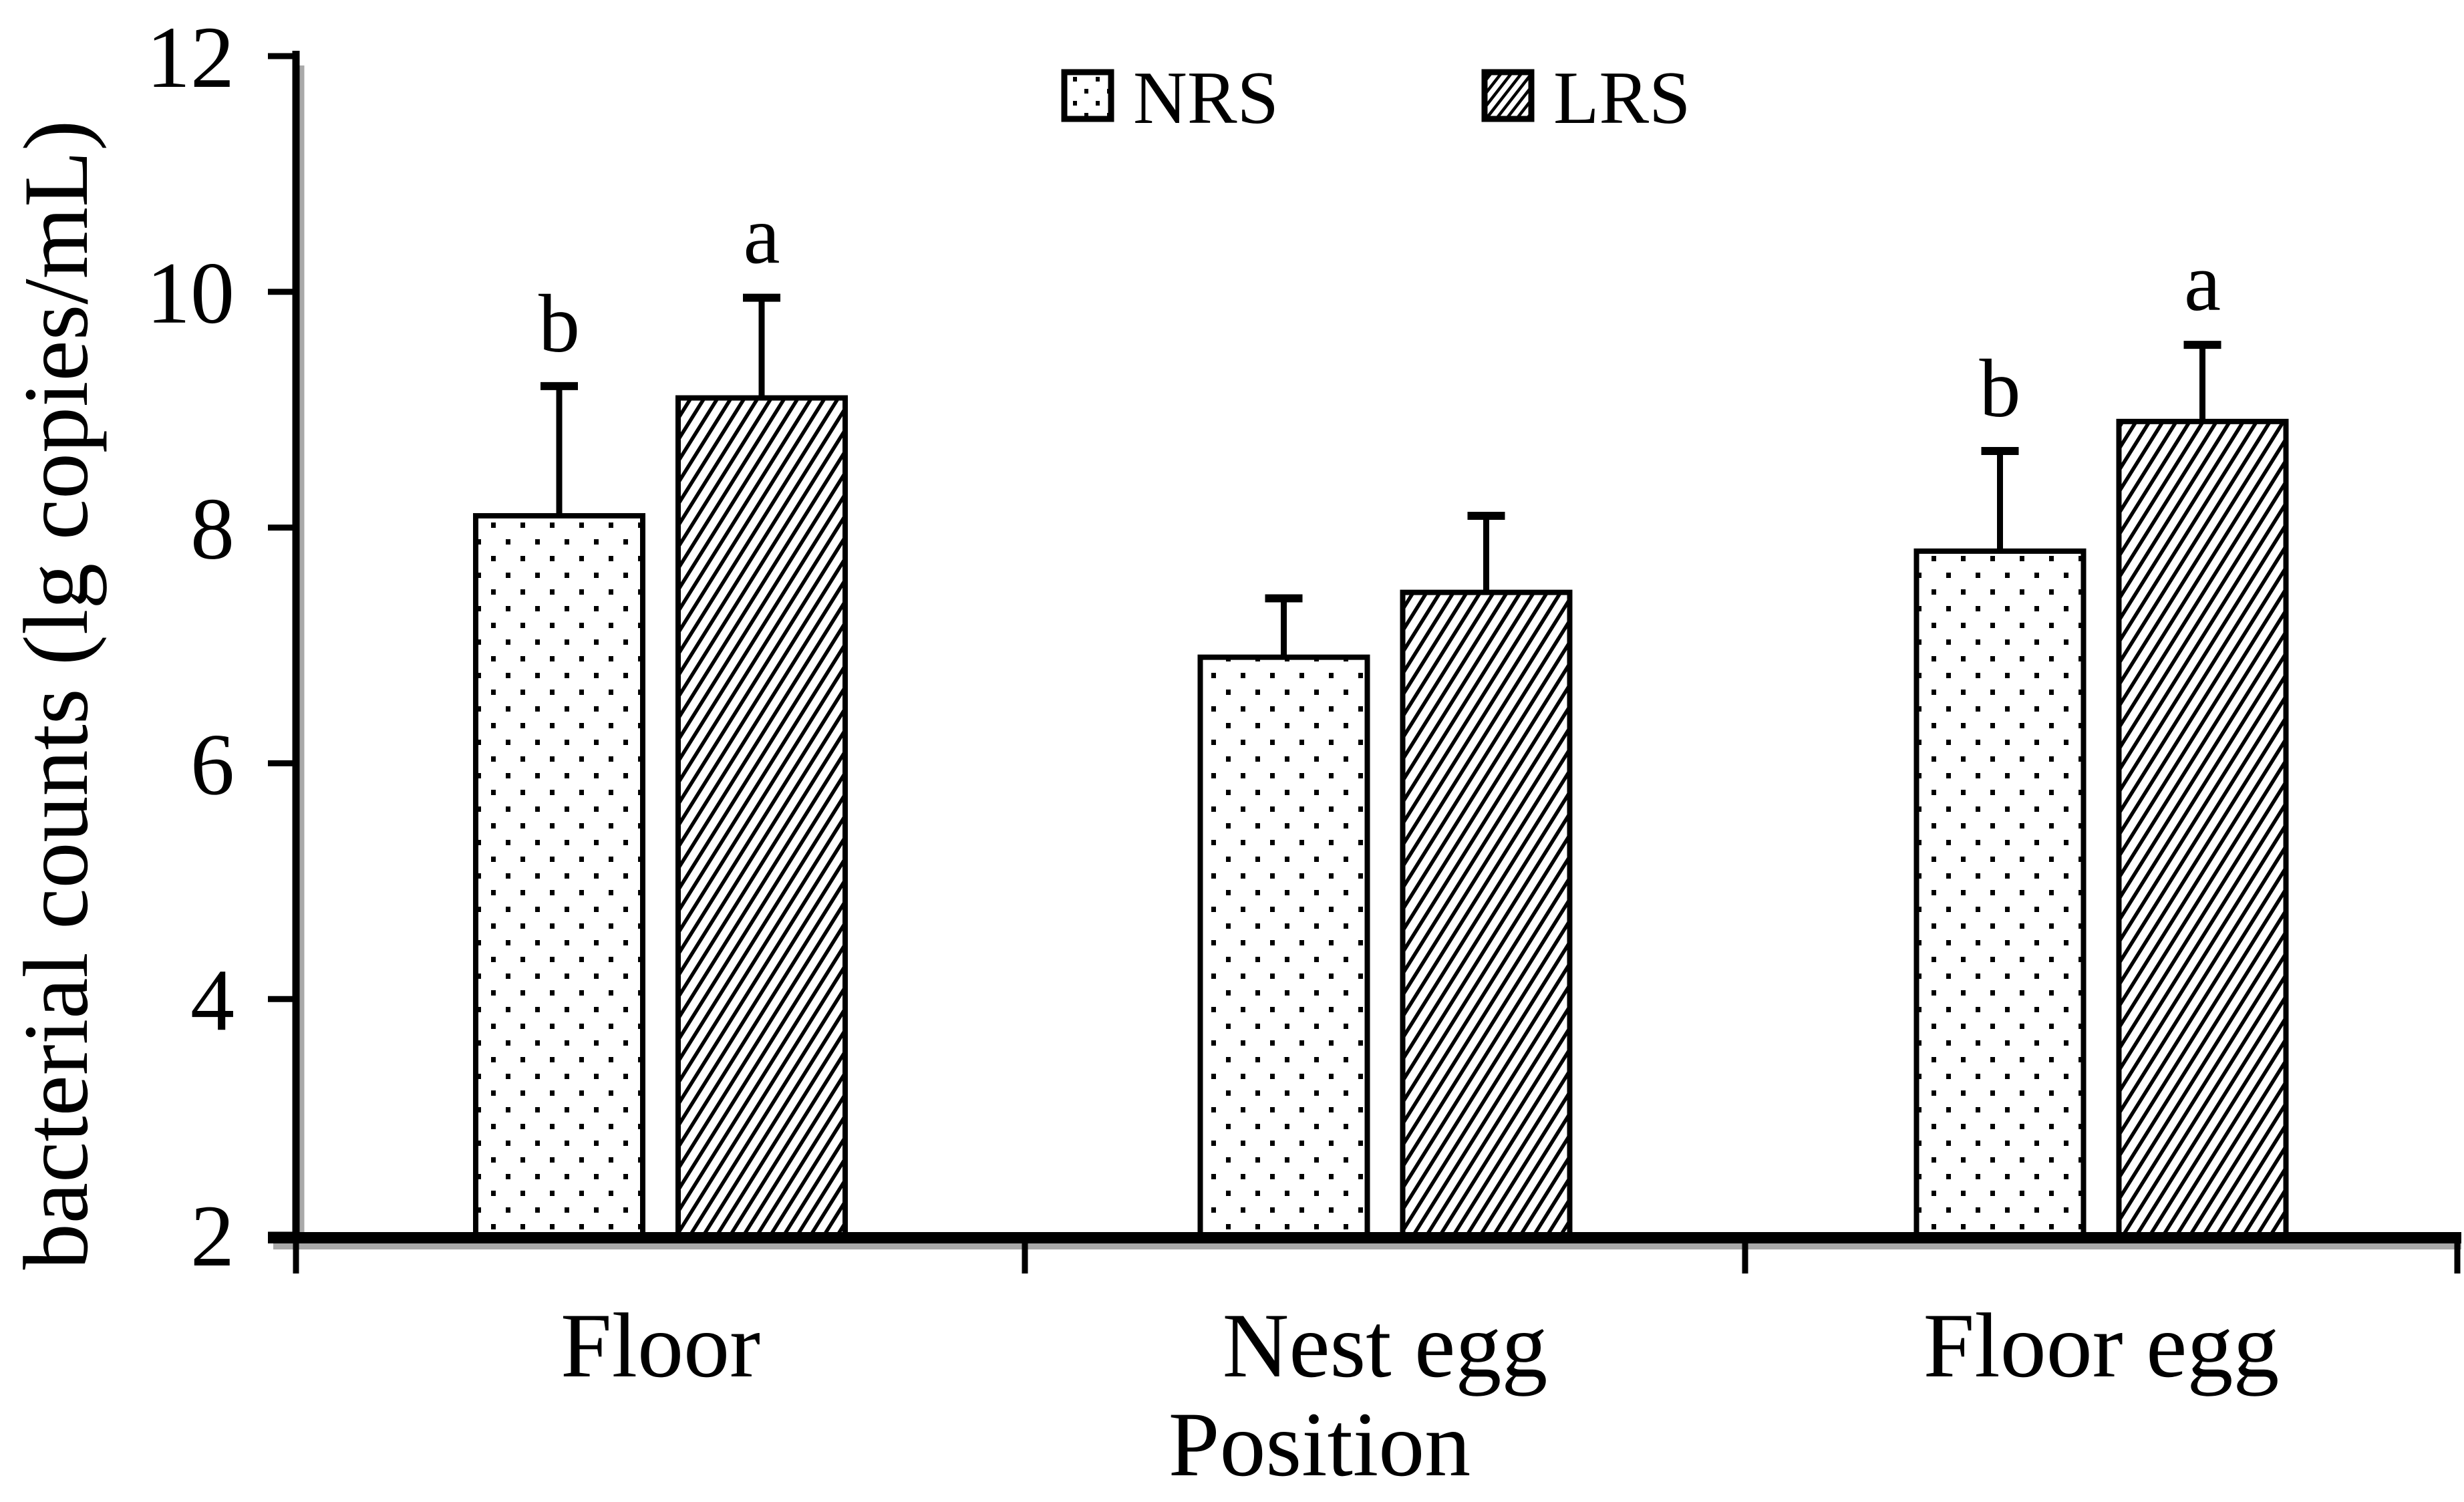  I want to click on legend-swatch-nrs-icon, so click(1087, 95).